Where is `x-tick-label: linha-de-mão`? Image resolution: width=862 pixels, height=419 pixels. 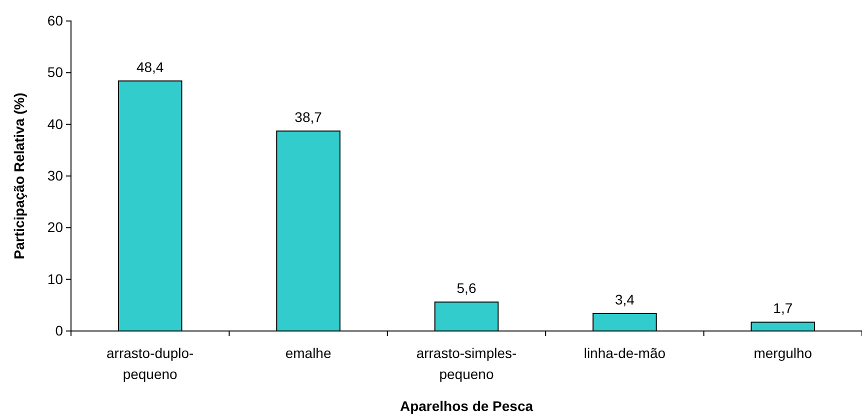 x-tick-label: linha-de-mão is located at coordinates (625, 353).